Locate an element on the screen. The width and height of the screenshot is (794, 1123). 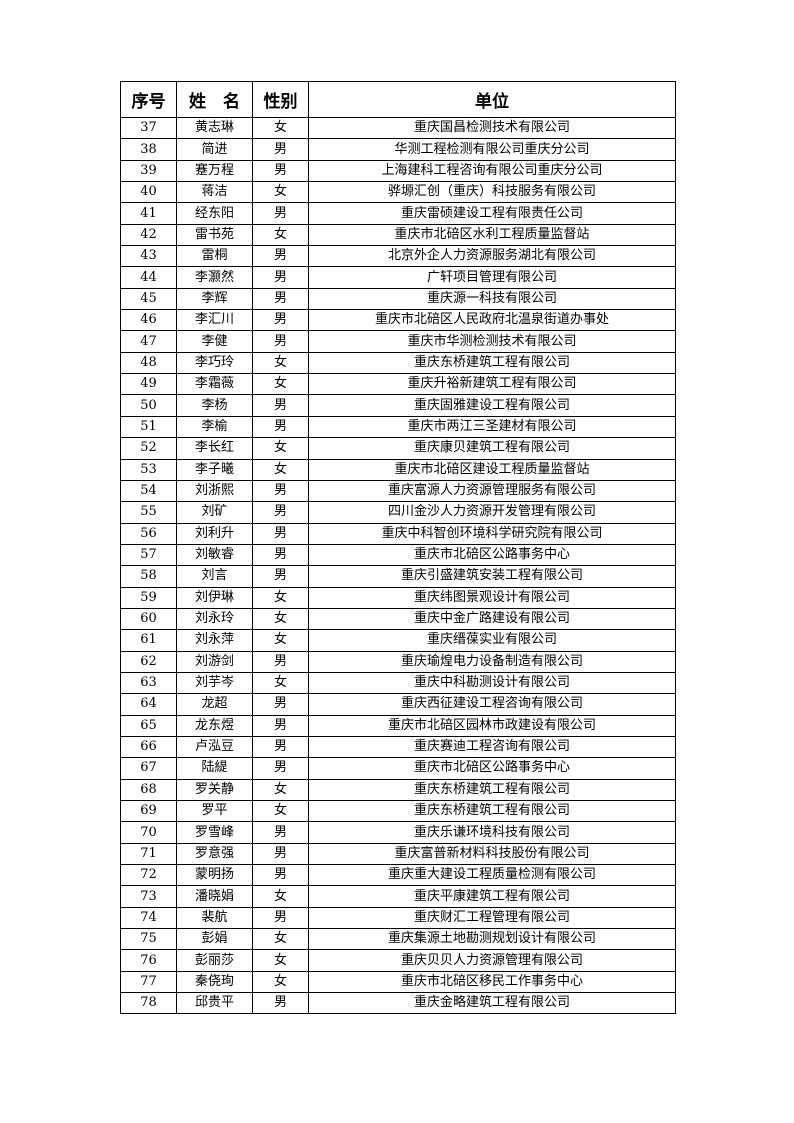
cell-organization: 骅塬汇创（重庆）科技服务有限公司 is located at coordinates (492, 192).